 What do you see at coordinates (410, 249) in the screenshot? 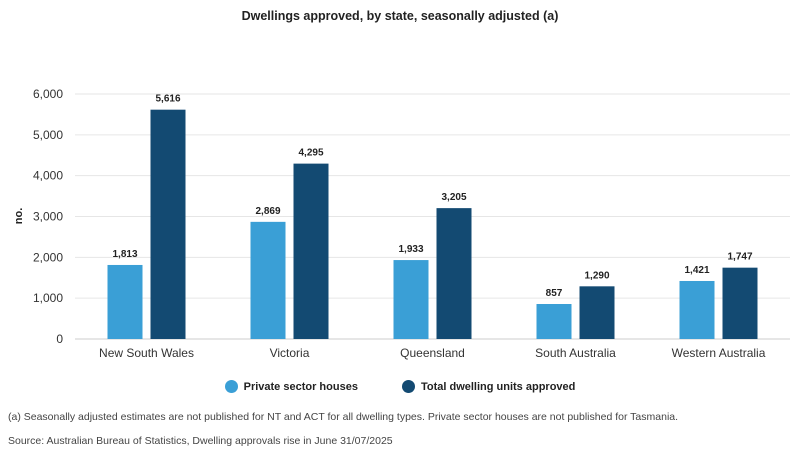
I see `data-label: 1,933` at bounding box center [410, 249].